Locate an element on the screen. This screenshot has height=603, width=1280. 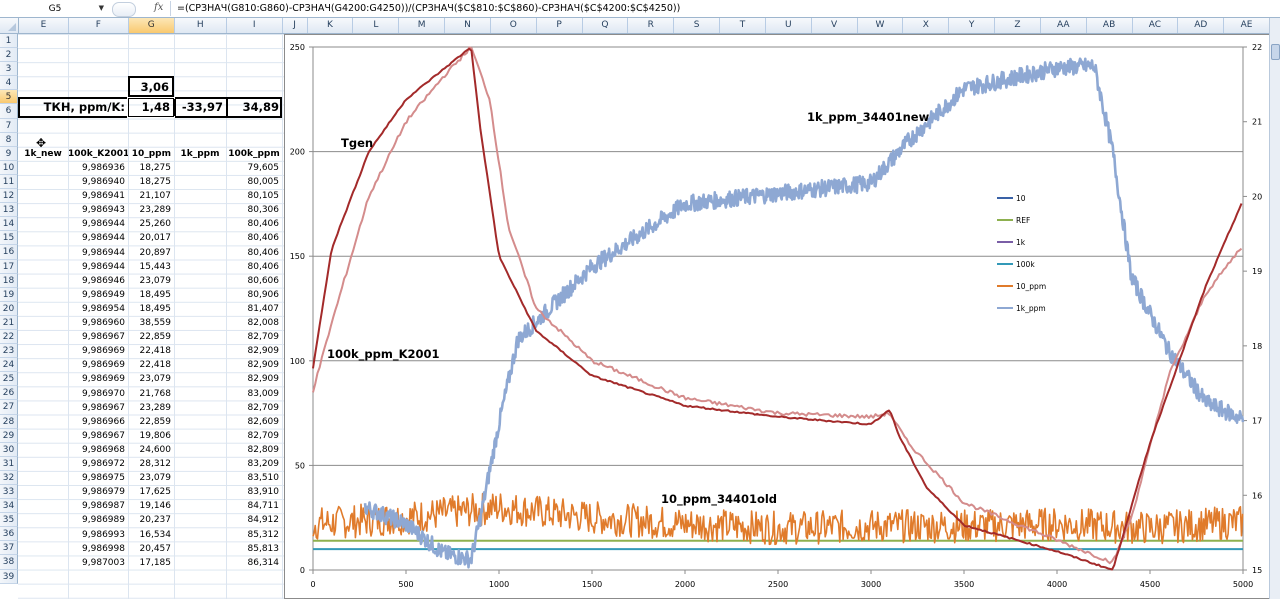
column-header-ae: AE is located at coordinates (1247, 25).